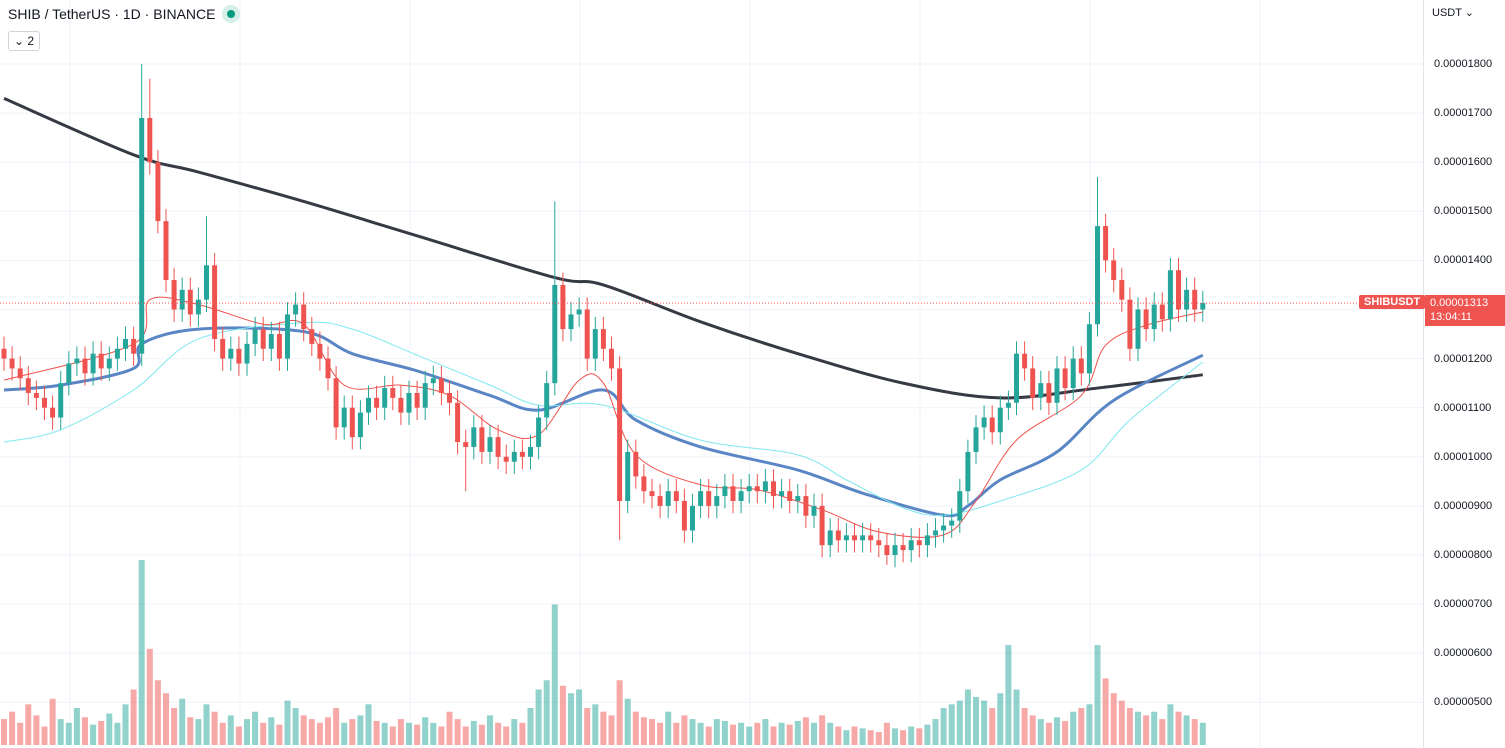 Image resolution: width=1505 pixels, height=748 pixels. Describe the element at coordinates (1451, 317) in the screenshot. I see `bar-countdown: 13:04:11` at that location.